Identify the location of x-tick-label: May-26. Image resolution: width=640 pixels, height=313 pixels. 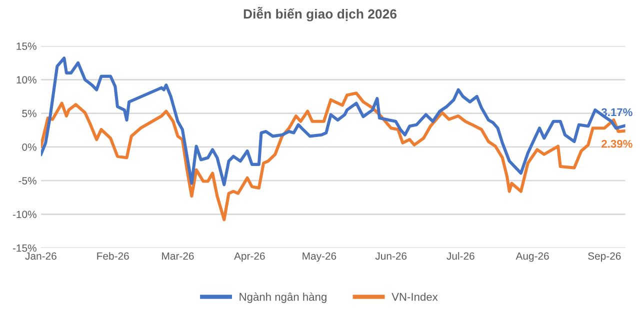
(319, 257).